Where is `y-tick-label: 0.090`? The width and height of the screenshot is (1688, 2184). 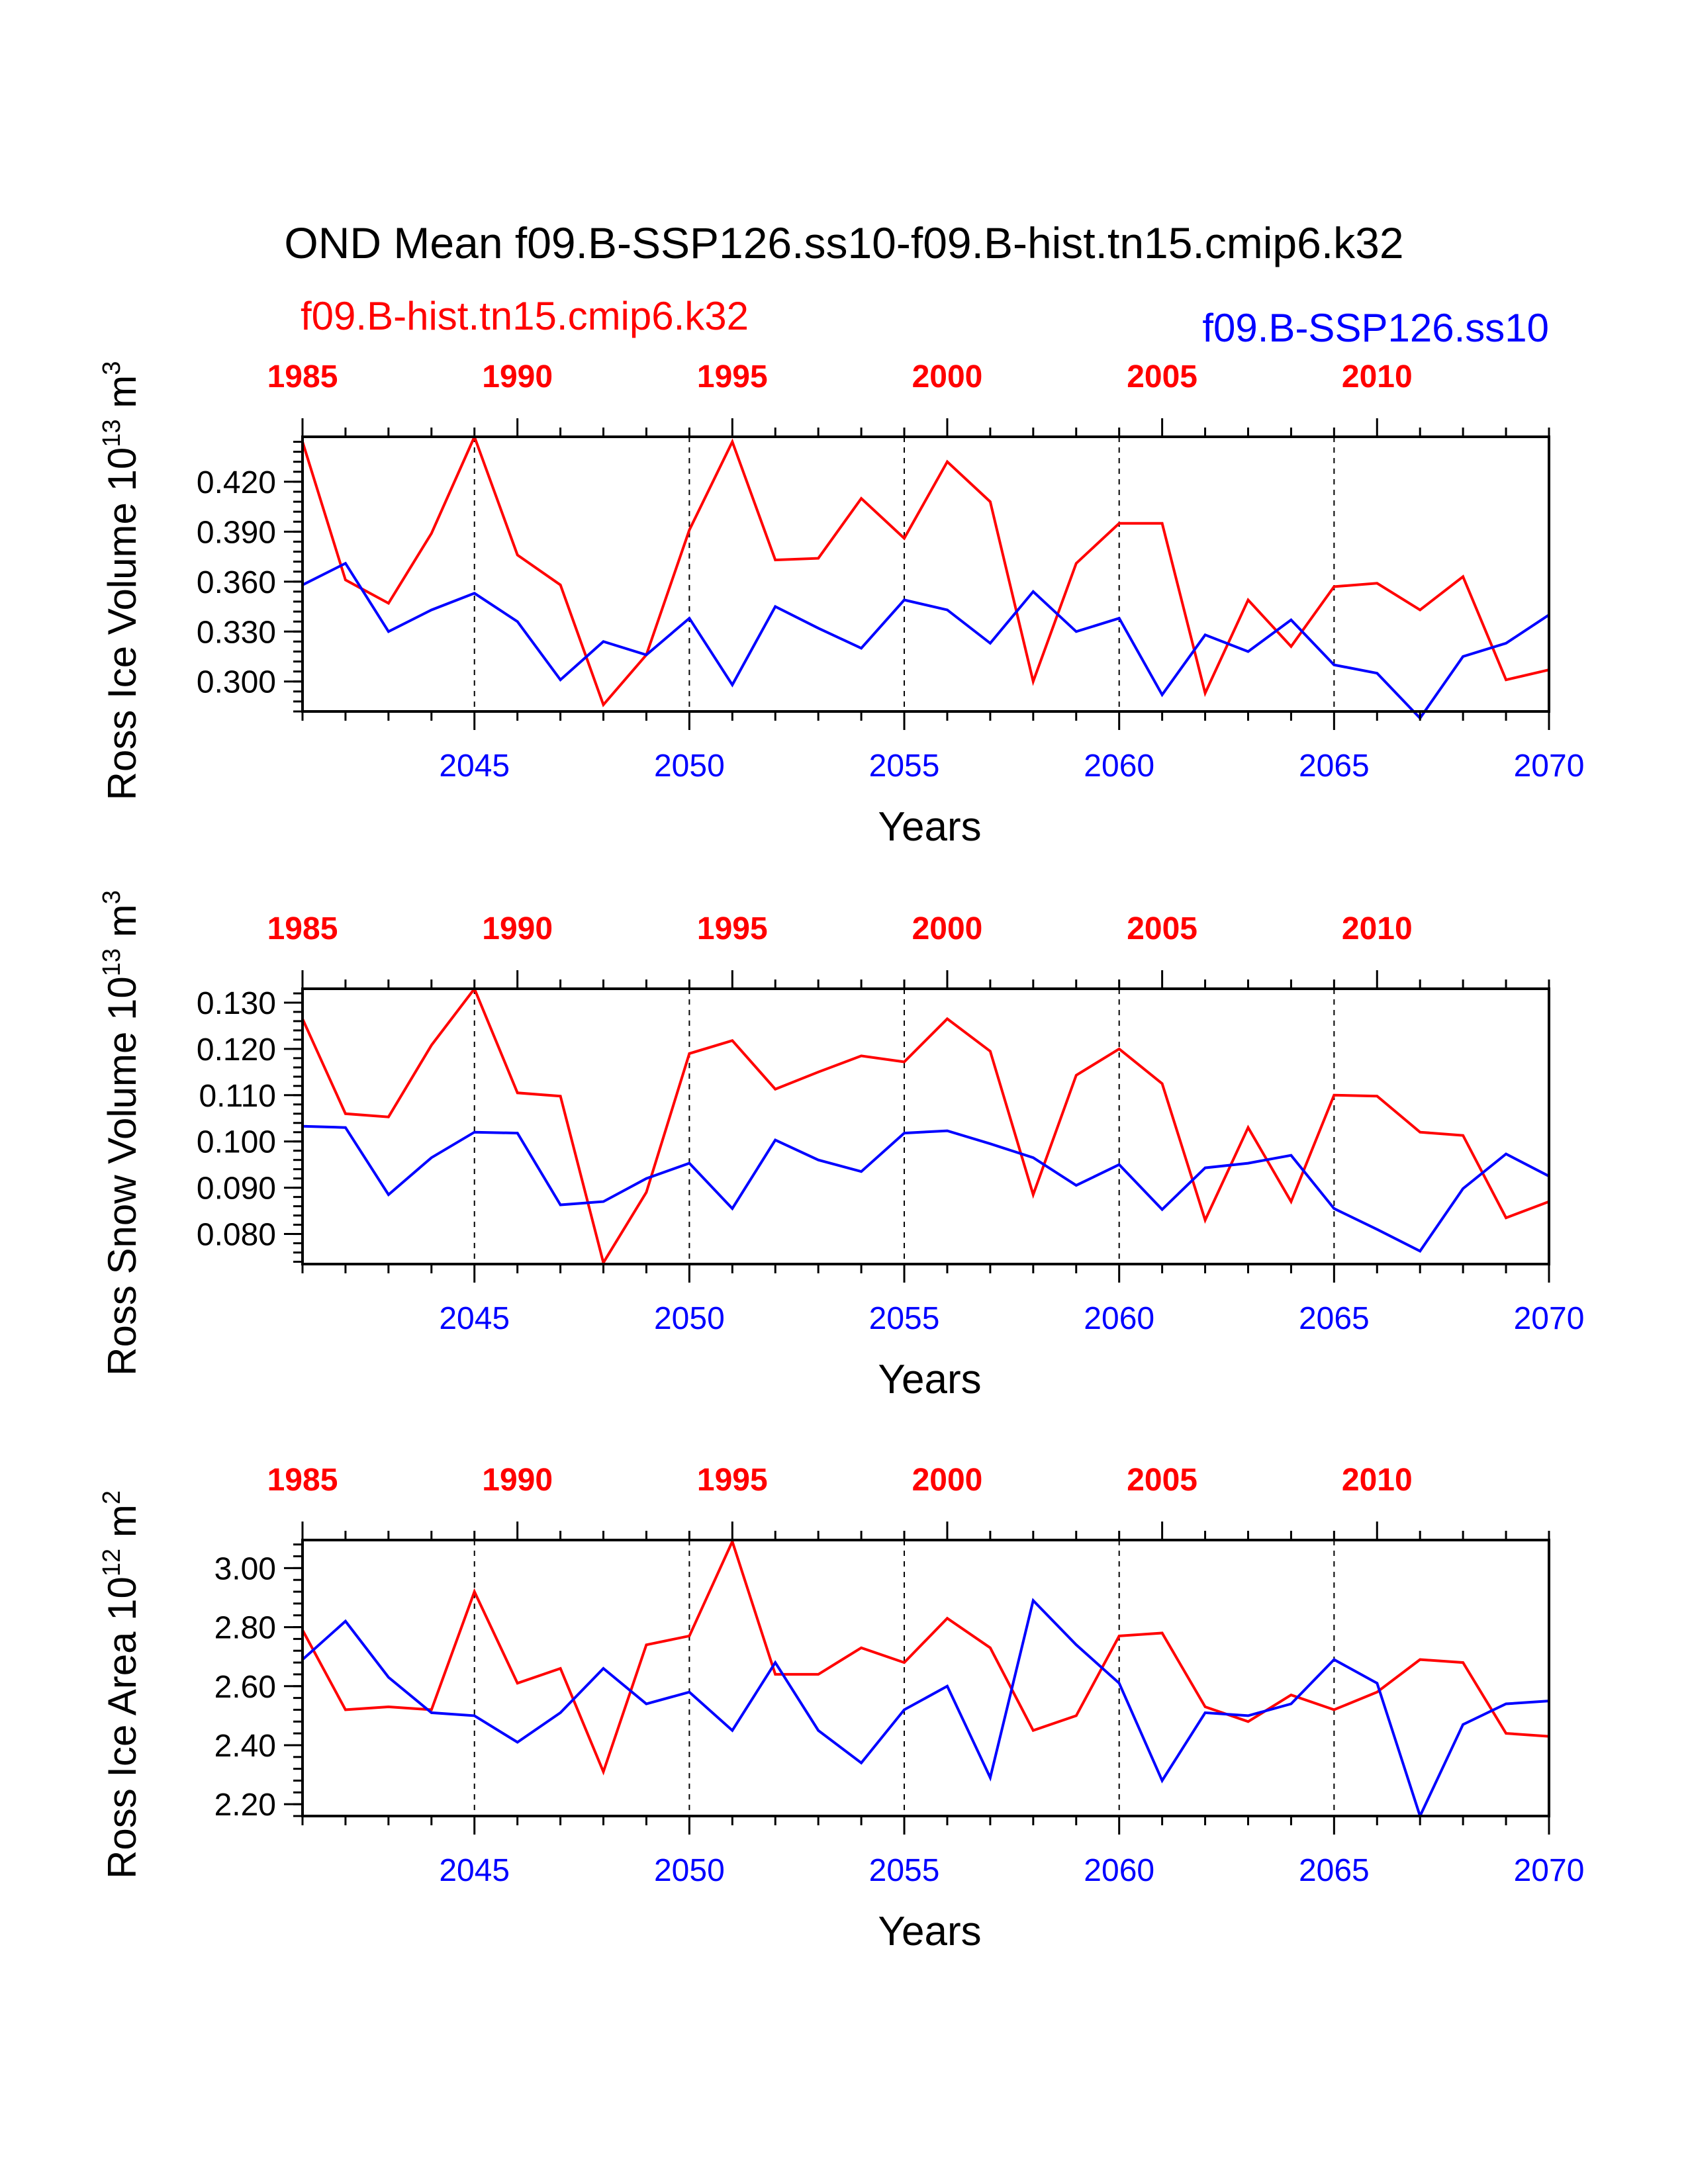
y-tick-label: 0.090 is located at coordinates (236, 1188).